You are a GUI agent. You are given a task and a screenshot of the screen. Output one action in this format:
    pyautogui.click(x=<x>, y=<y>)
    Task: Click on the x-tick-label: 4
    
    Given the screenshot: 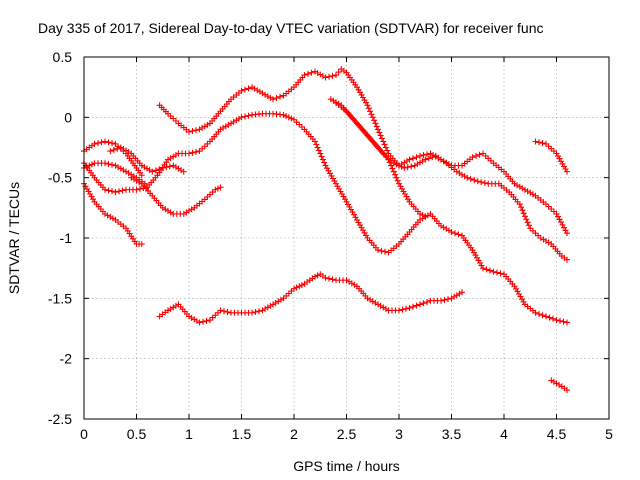 What is the action you would take?
    pyautogui.click(x=504, y=434)
    